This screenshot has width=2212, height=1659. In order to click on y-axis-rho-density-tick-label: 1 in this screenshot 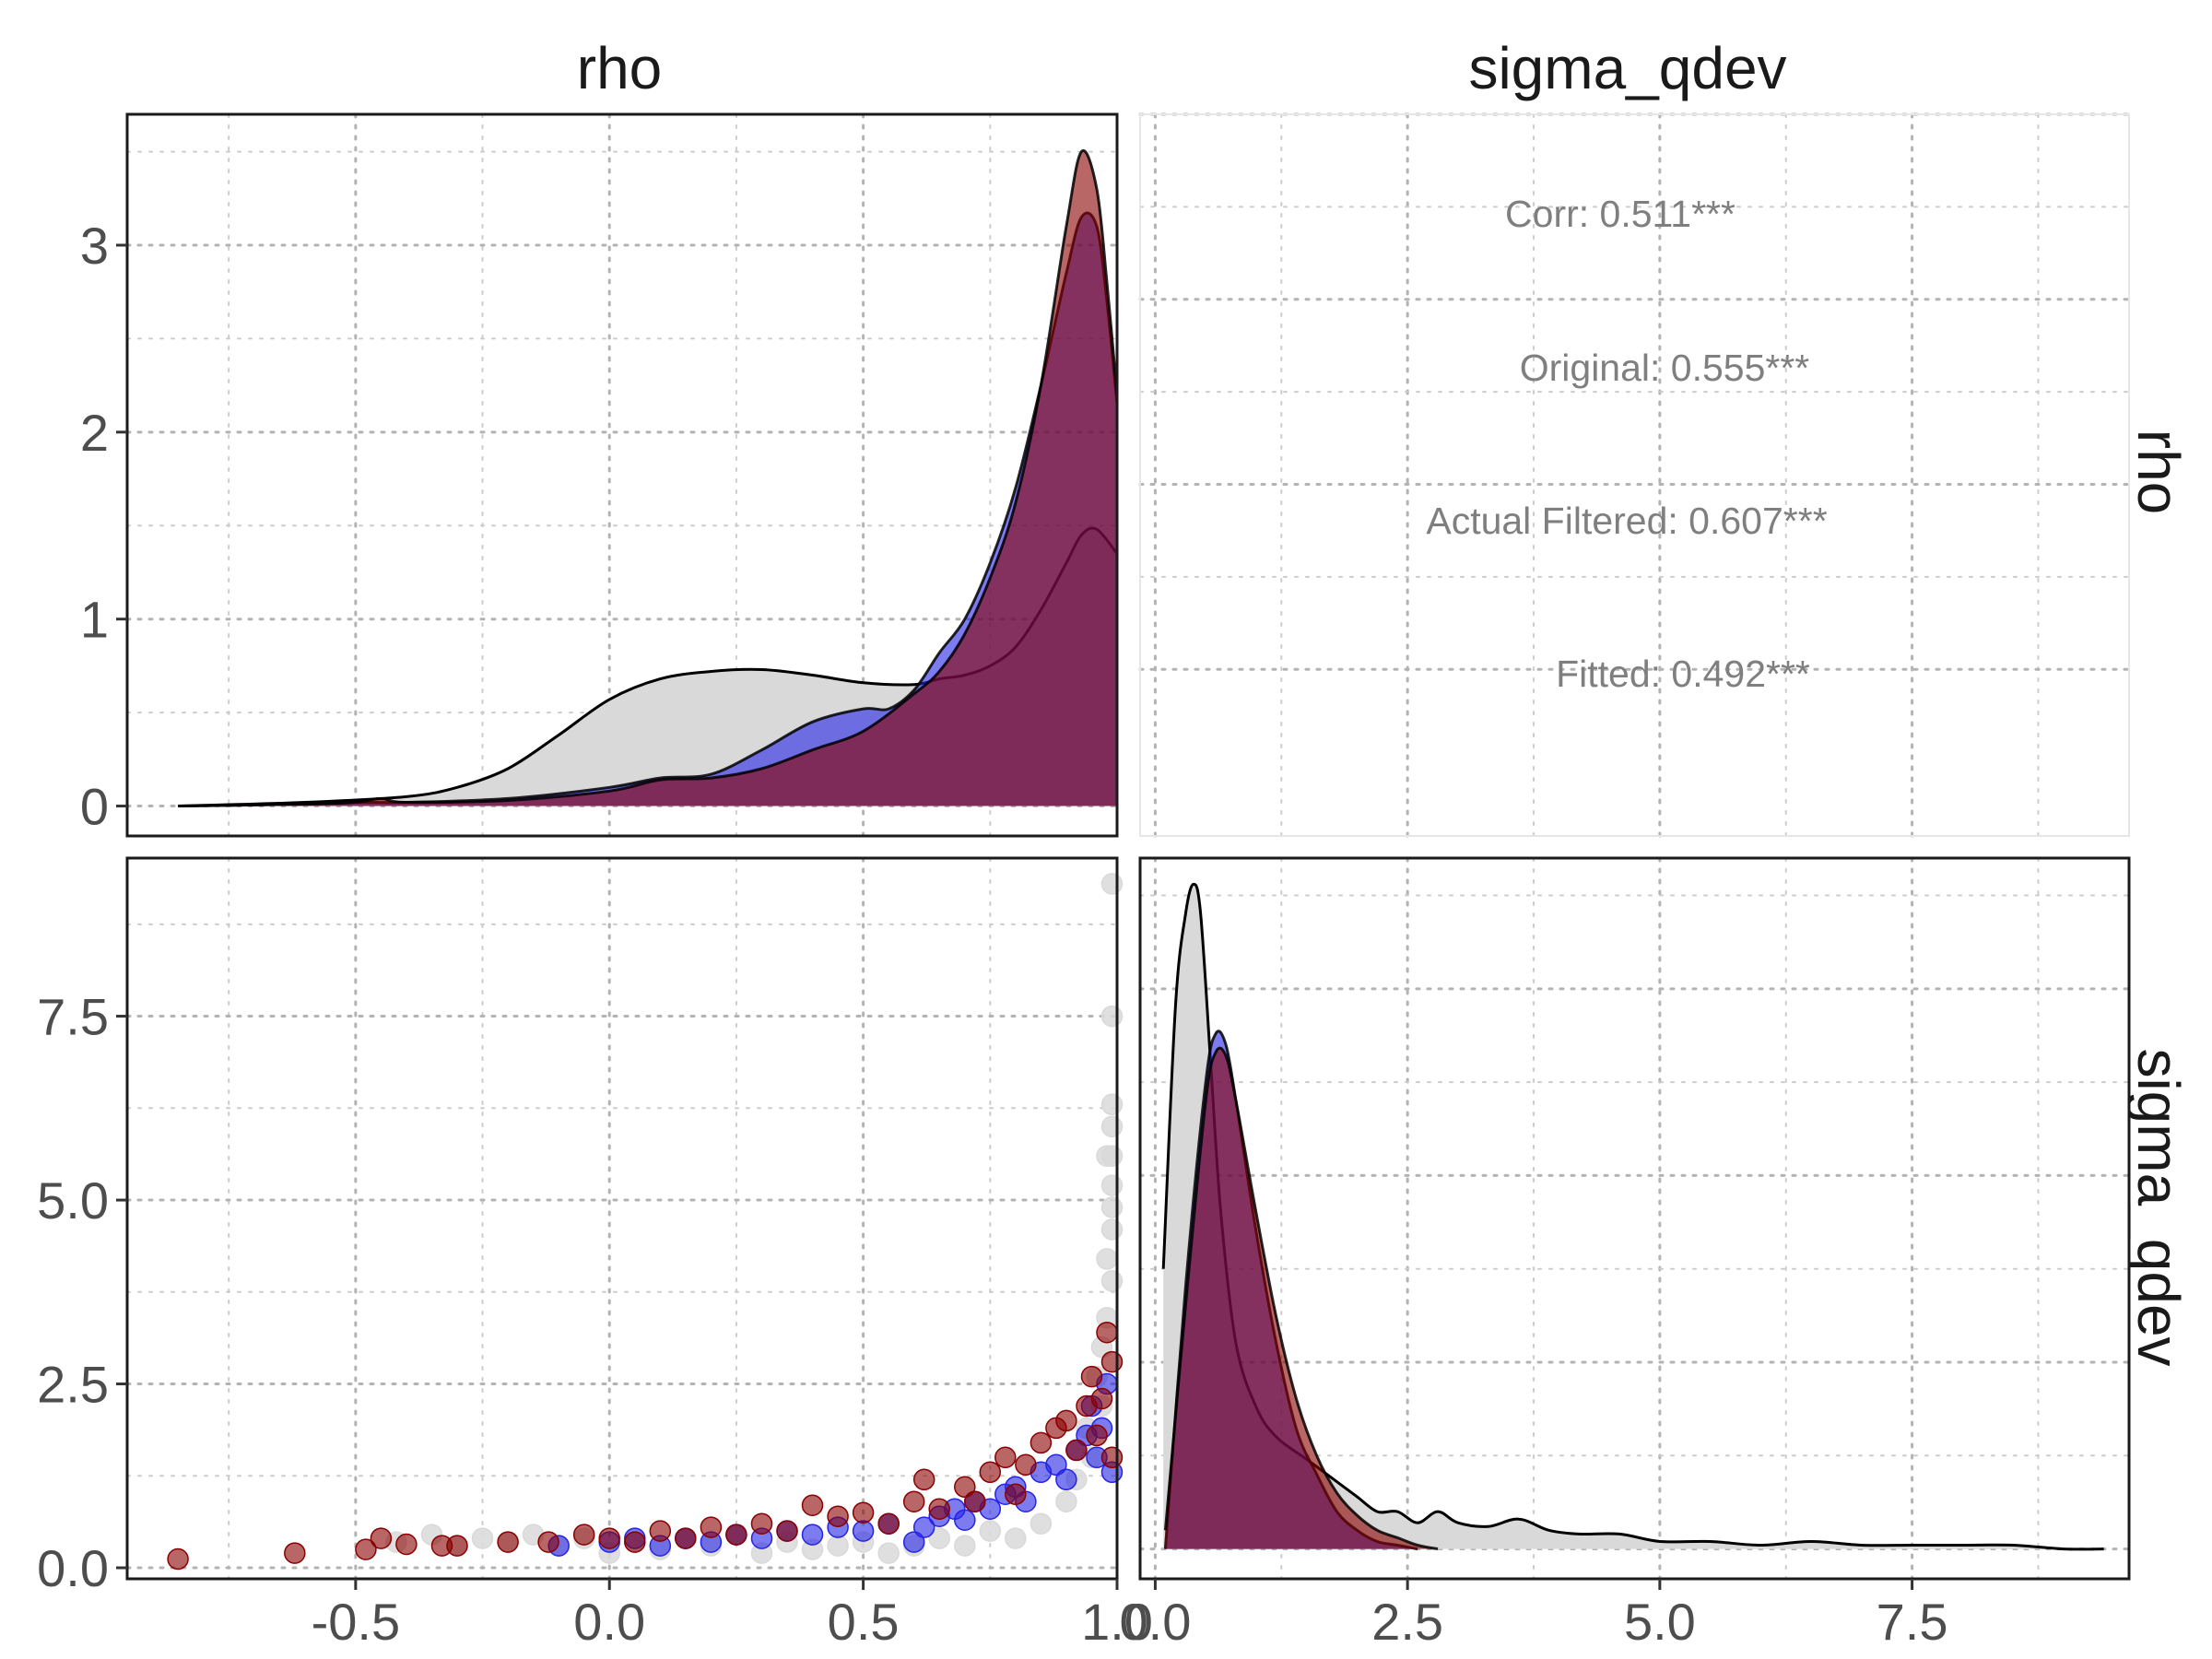, I will do `click(94, 620)`.